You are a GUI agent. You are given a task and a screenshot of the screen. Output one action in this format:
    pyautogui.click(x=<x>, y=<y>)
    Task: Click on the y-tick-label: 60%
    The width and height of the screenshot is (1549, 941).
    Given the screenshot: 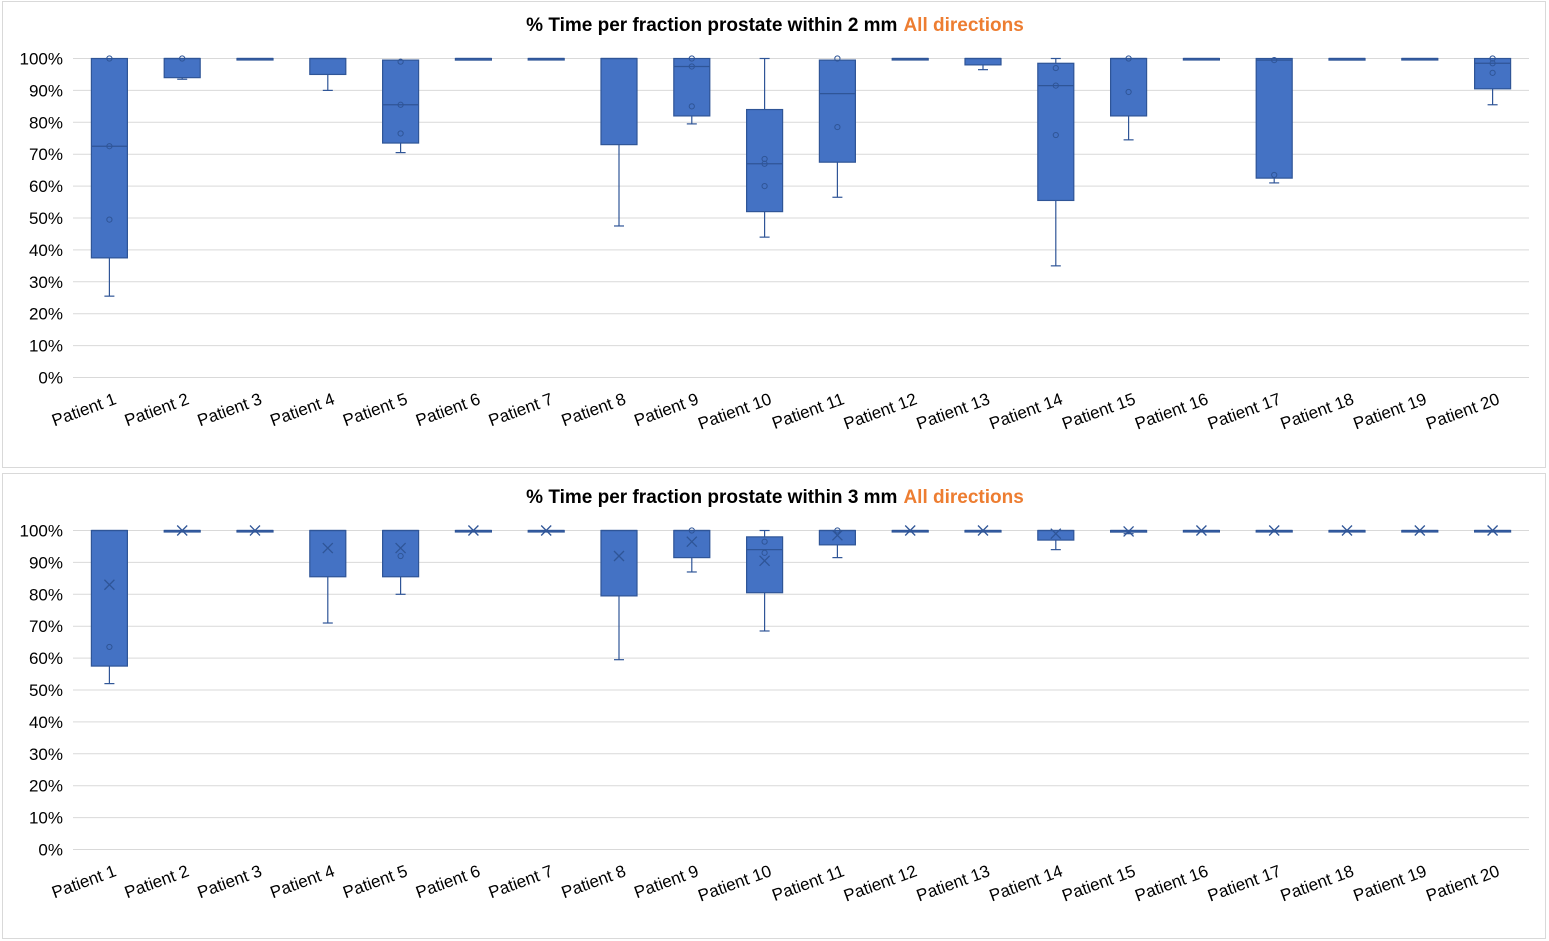 What is the action you would take?
    pyautogui.click(x=46, y=186)
    